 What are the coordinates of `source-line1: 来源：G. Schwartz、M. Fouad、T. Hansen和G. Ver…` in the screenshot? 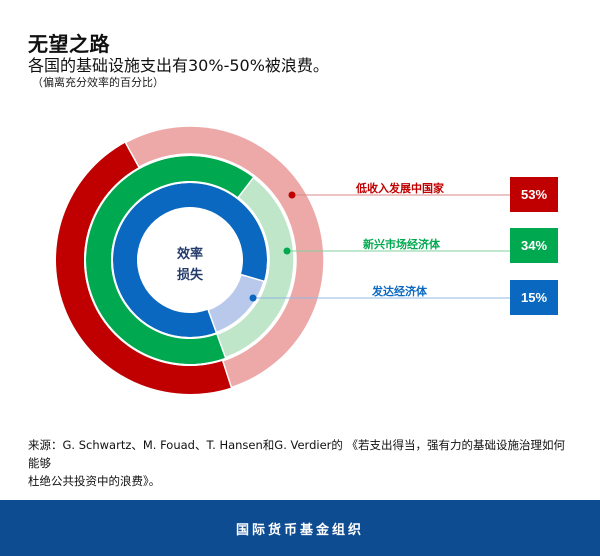 It's located at (297, 454).